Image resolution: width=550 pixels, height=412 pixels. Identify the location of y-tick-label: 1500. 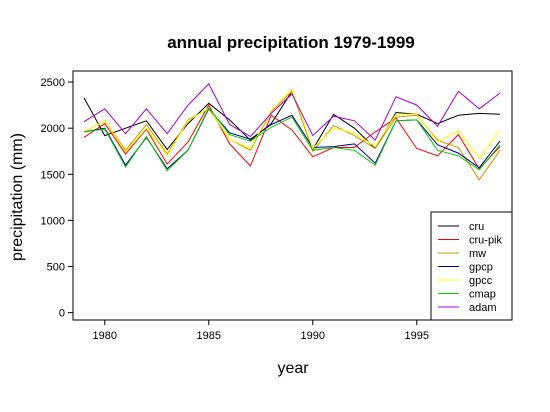
(53, 175).